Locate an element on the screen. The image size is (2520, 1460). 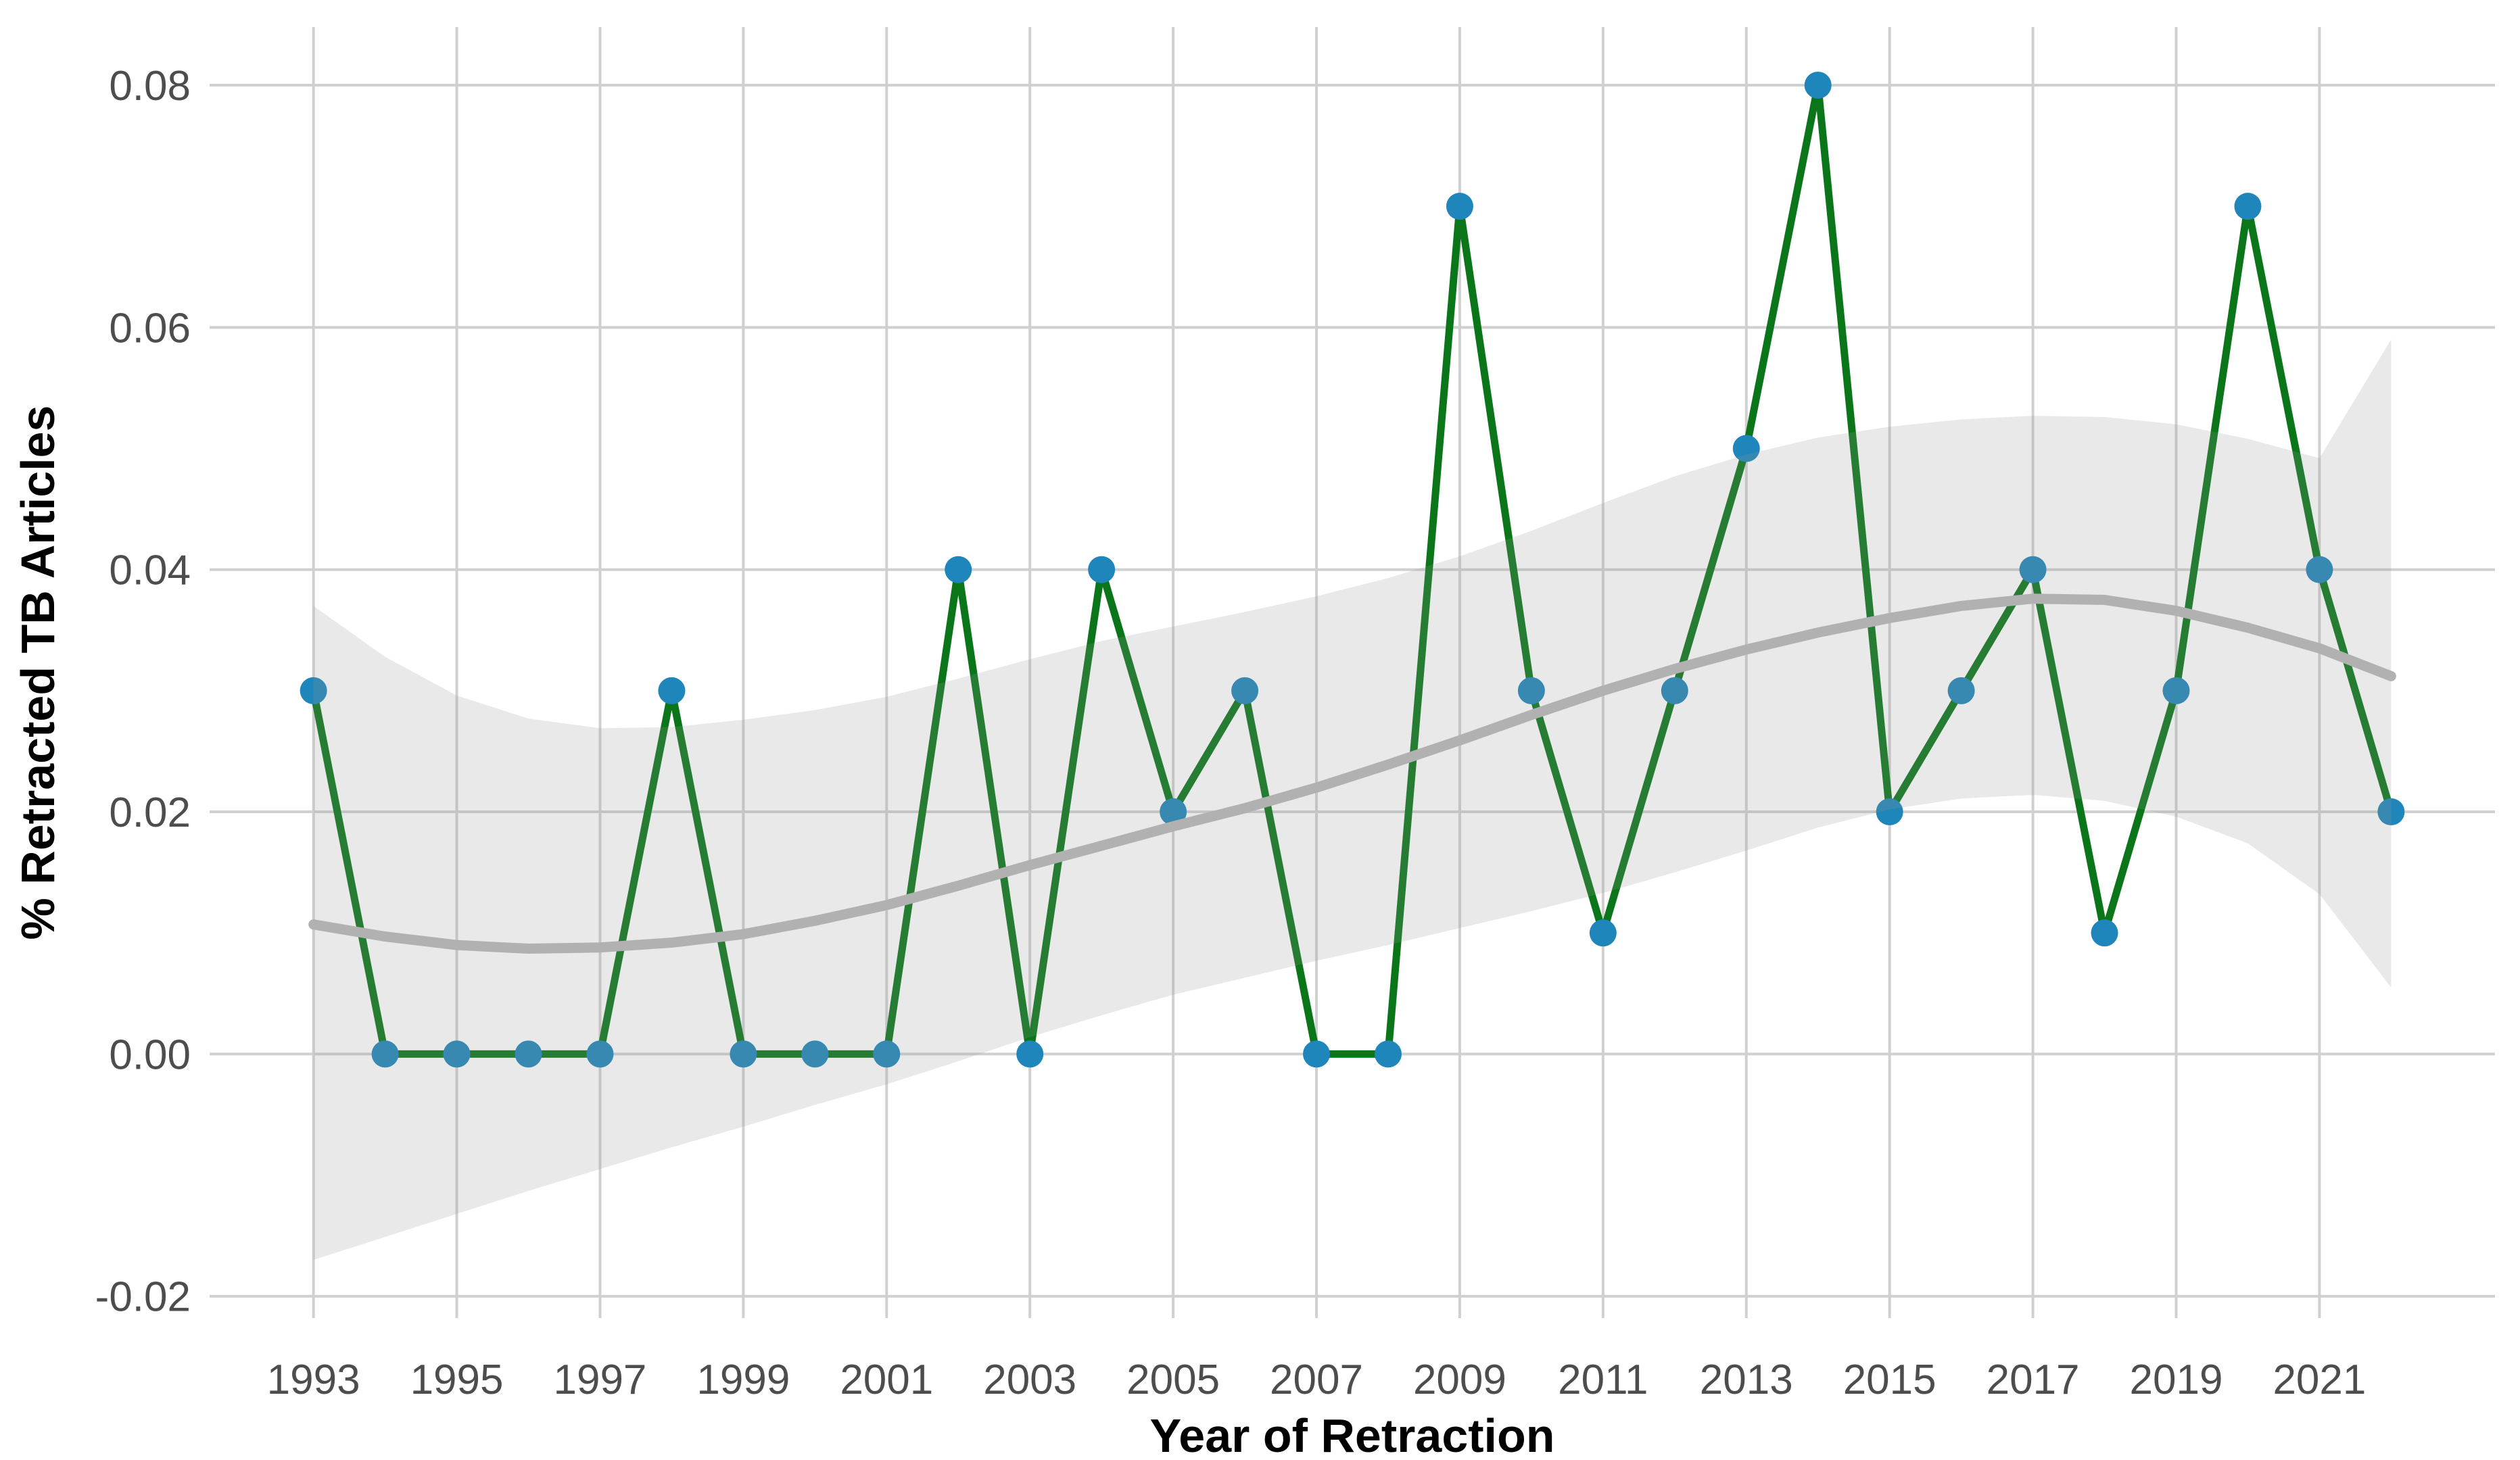
x-tick-label: 2011 is located at coordinates (1603, 1380).